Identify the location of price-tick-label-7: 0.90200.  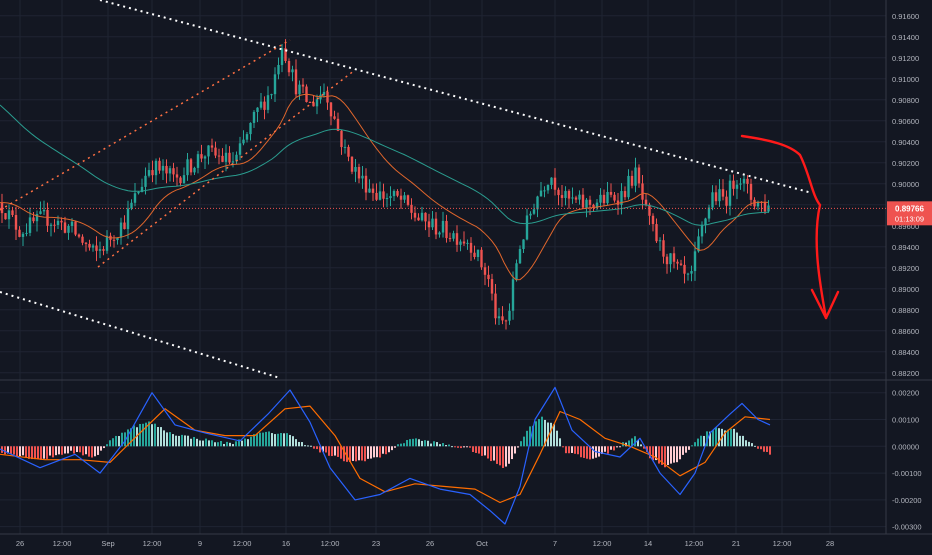
(905, 163).